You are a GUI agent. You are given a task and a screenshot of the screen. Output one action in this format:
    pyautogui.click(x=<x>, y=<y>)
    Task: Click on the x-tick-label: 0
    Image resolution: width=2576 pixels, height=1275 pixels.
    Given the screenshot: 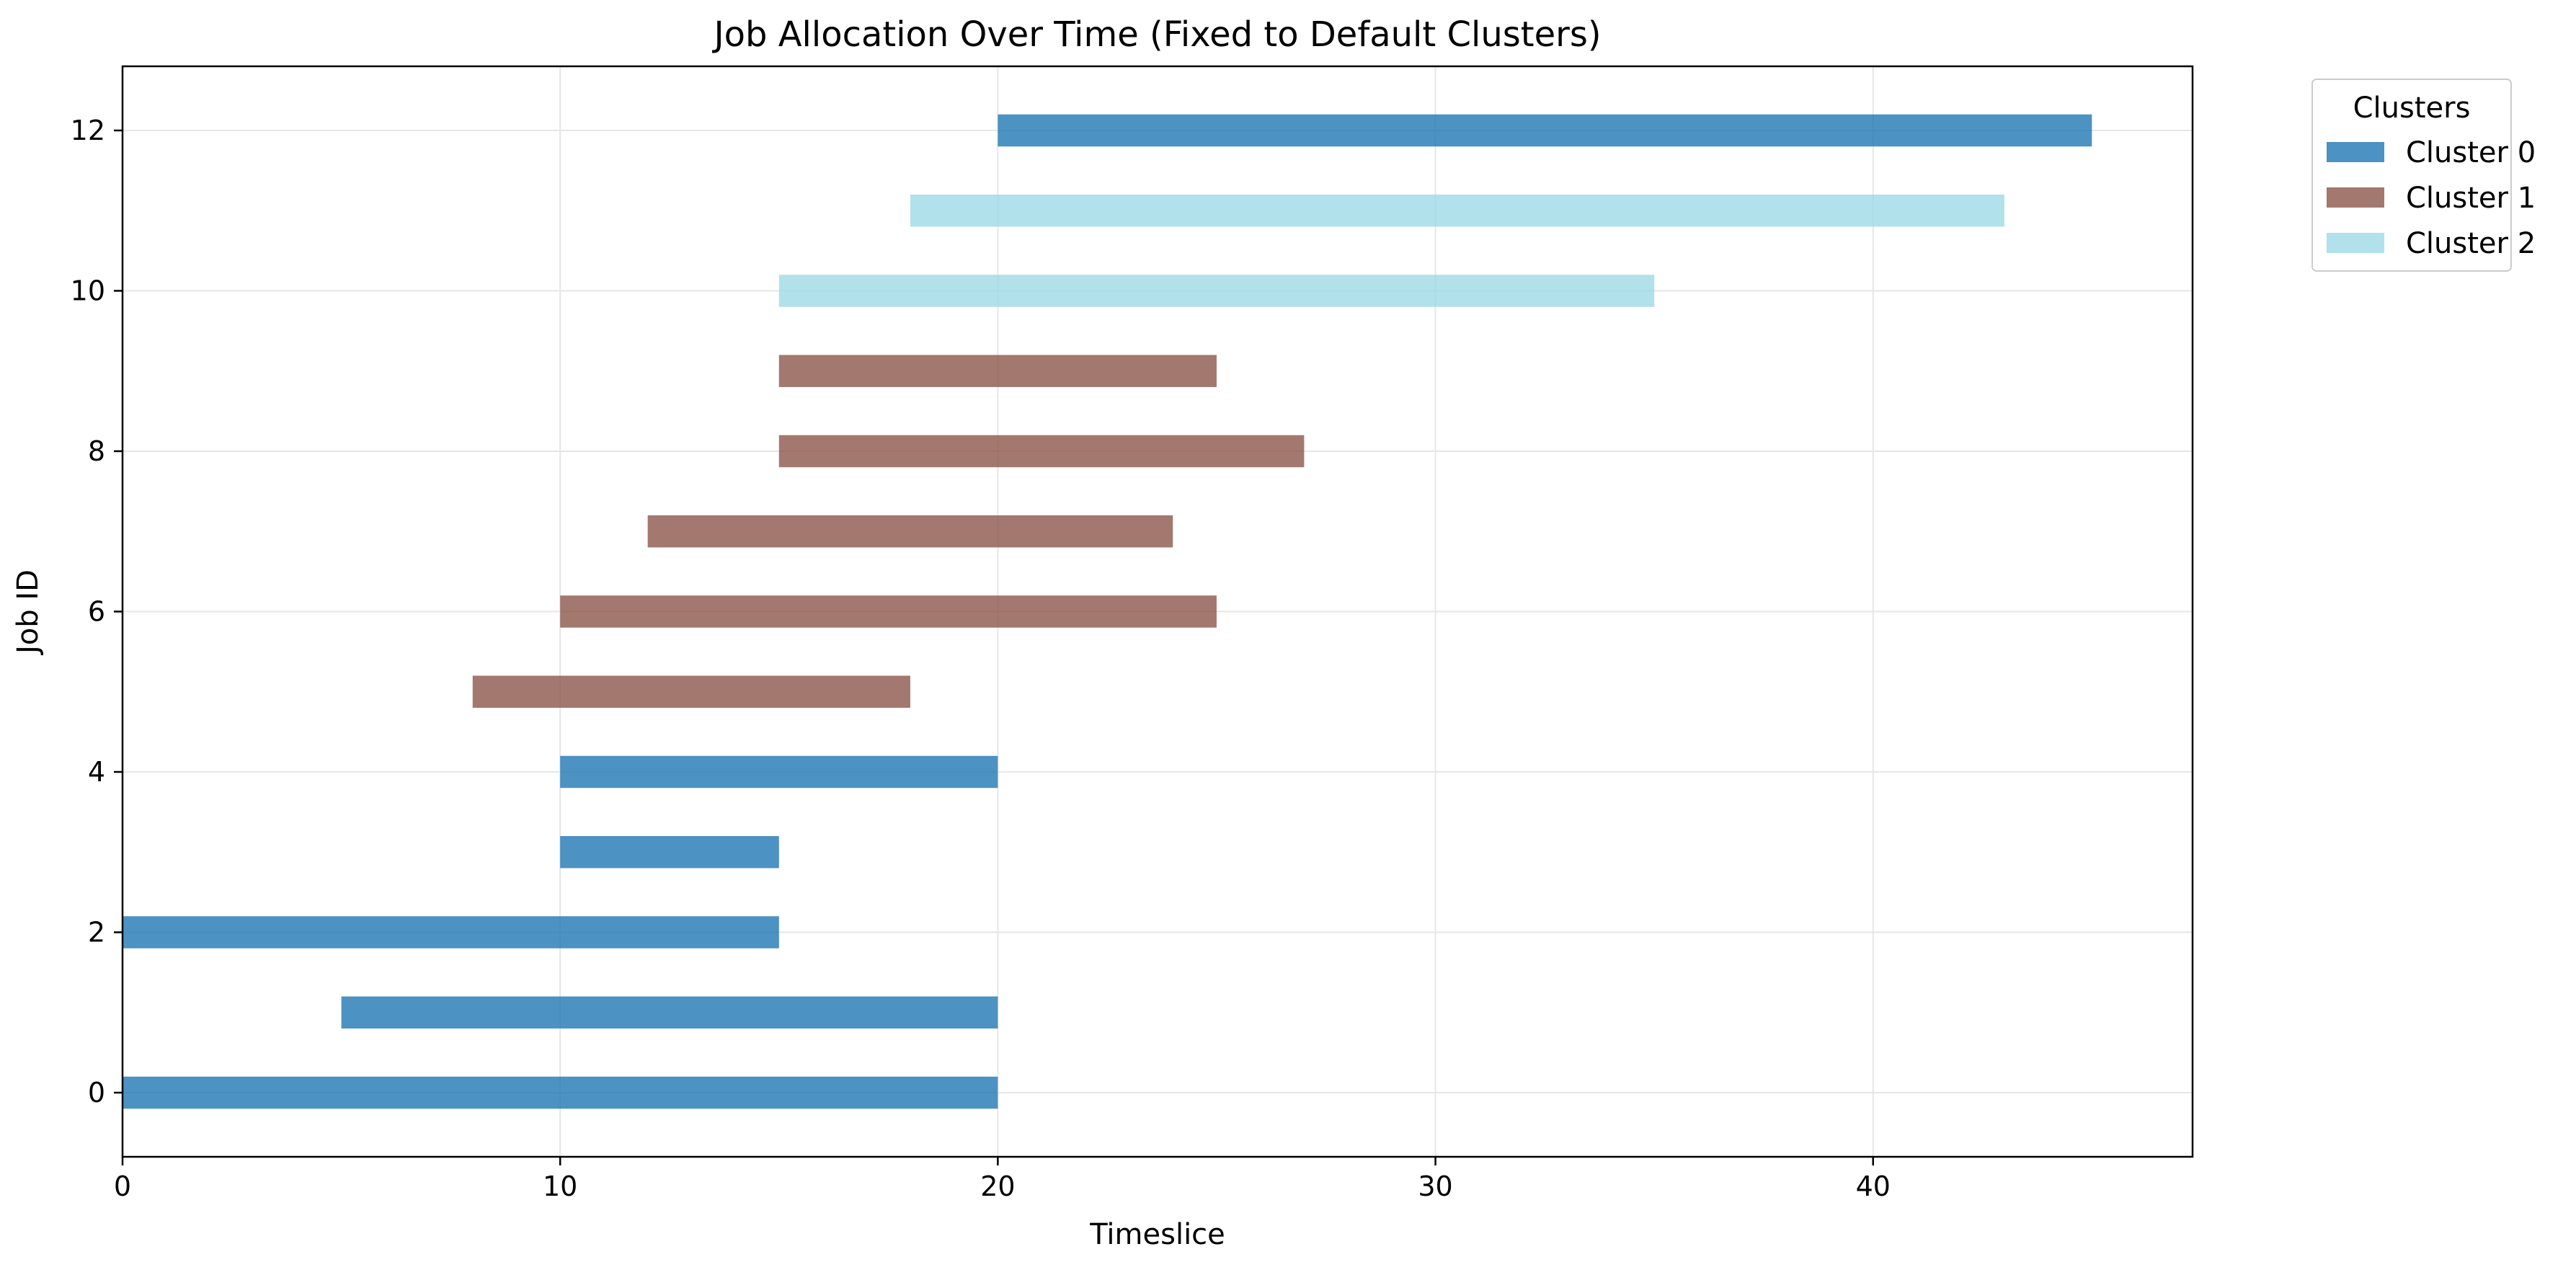 What is the action you would take?
    pyautogui.click(x=122, y=1186)
    